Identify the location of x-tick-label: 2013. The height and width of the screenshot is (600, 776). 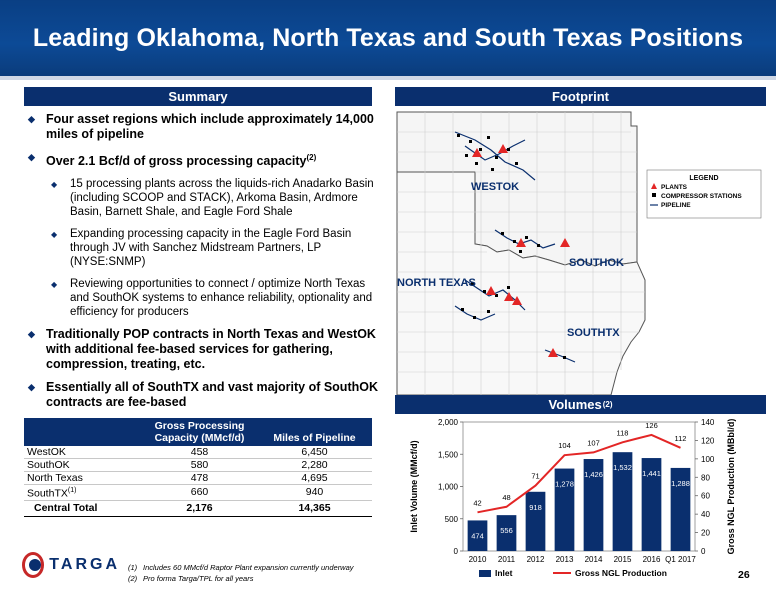
(565, 559).